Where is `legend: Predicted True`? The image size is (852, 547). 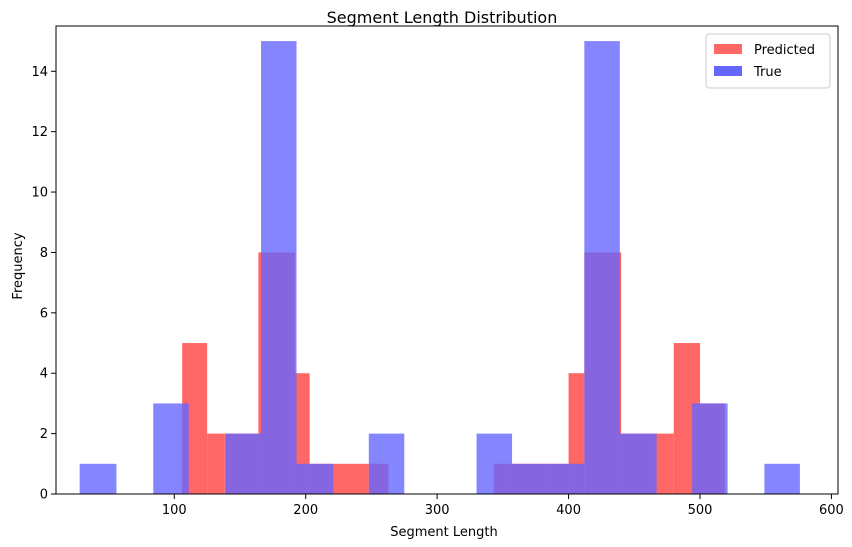 legend: Predicted True is located at coordinates (768, 61).